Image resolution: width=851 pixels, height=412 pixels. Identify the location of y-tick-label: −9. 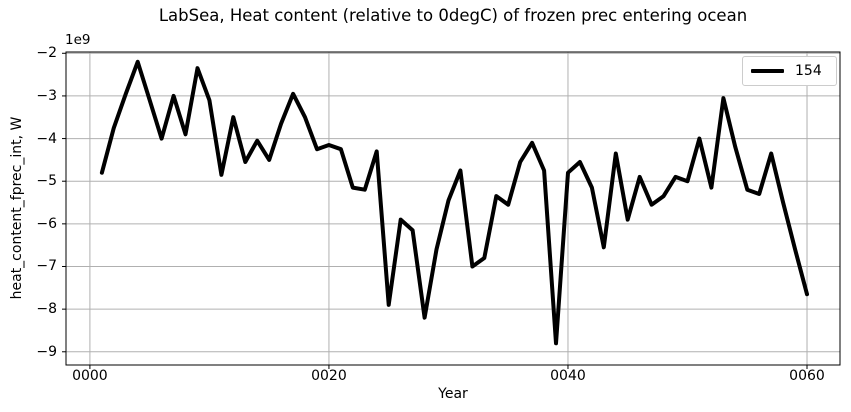
(46, 351).